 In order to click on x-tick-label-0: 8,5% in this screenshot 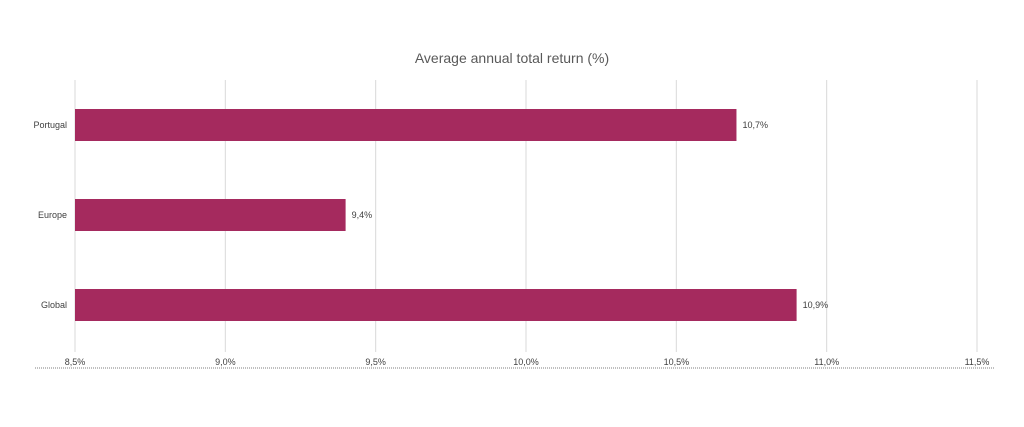, I will do `click(75, 362)`.